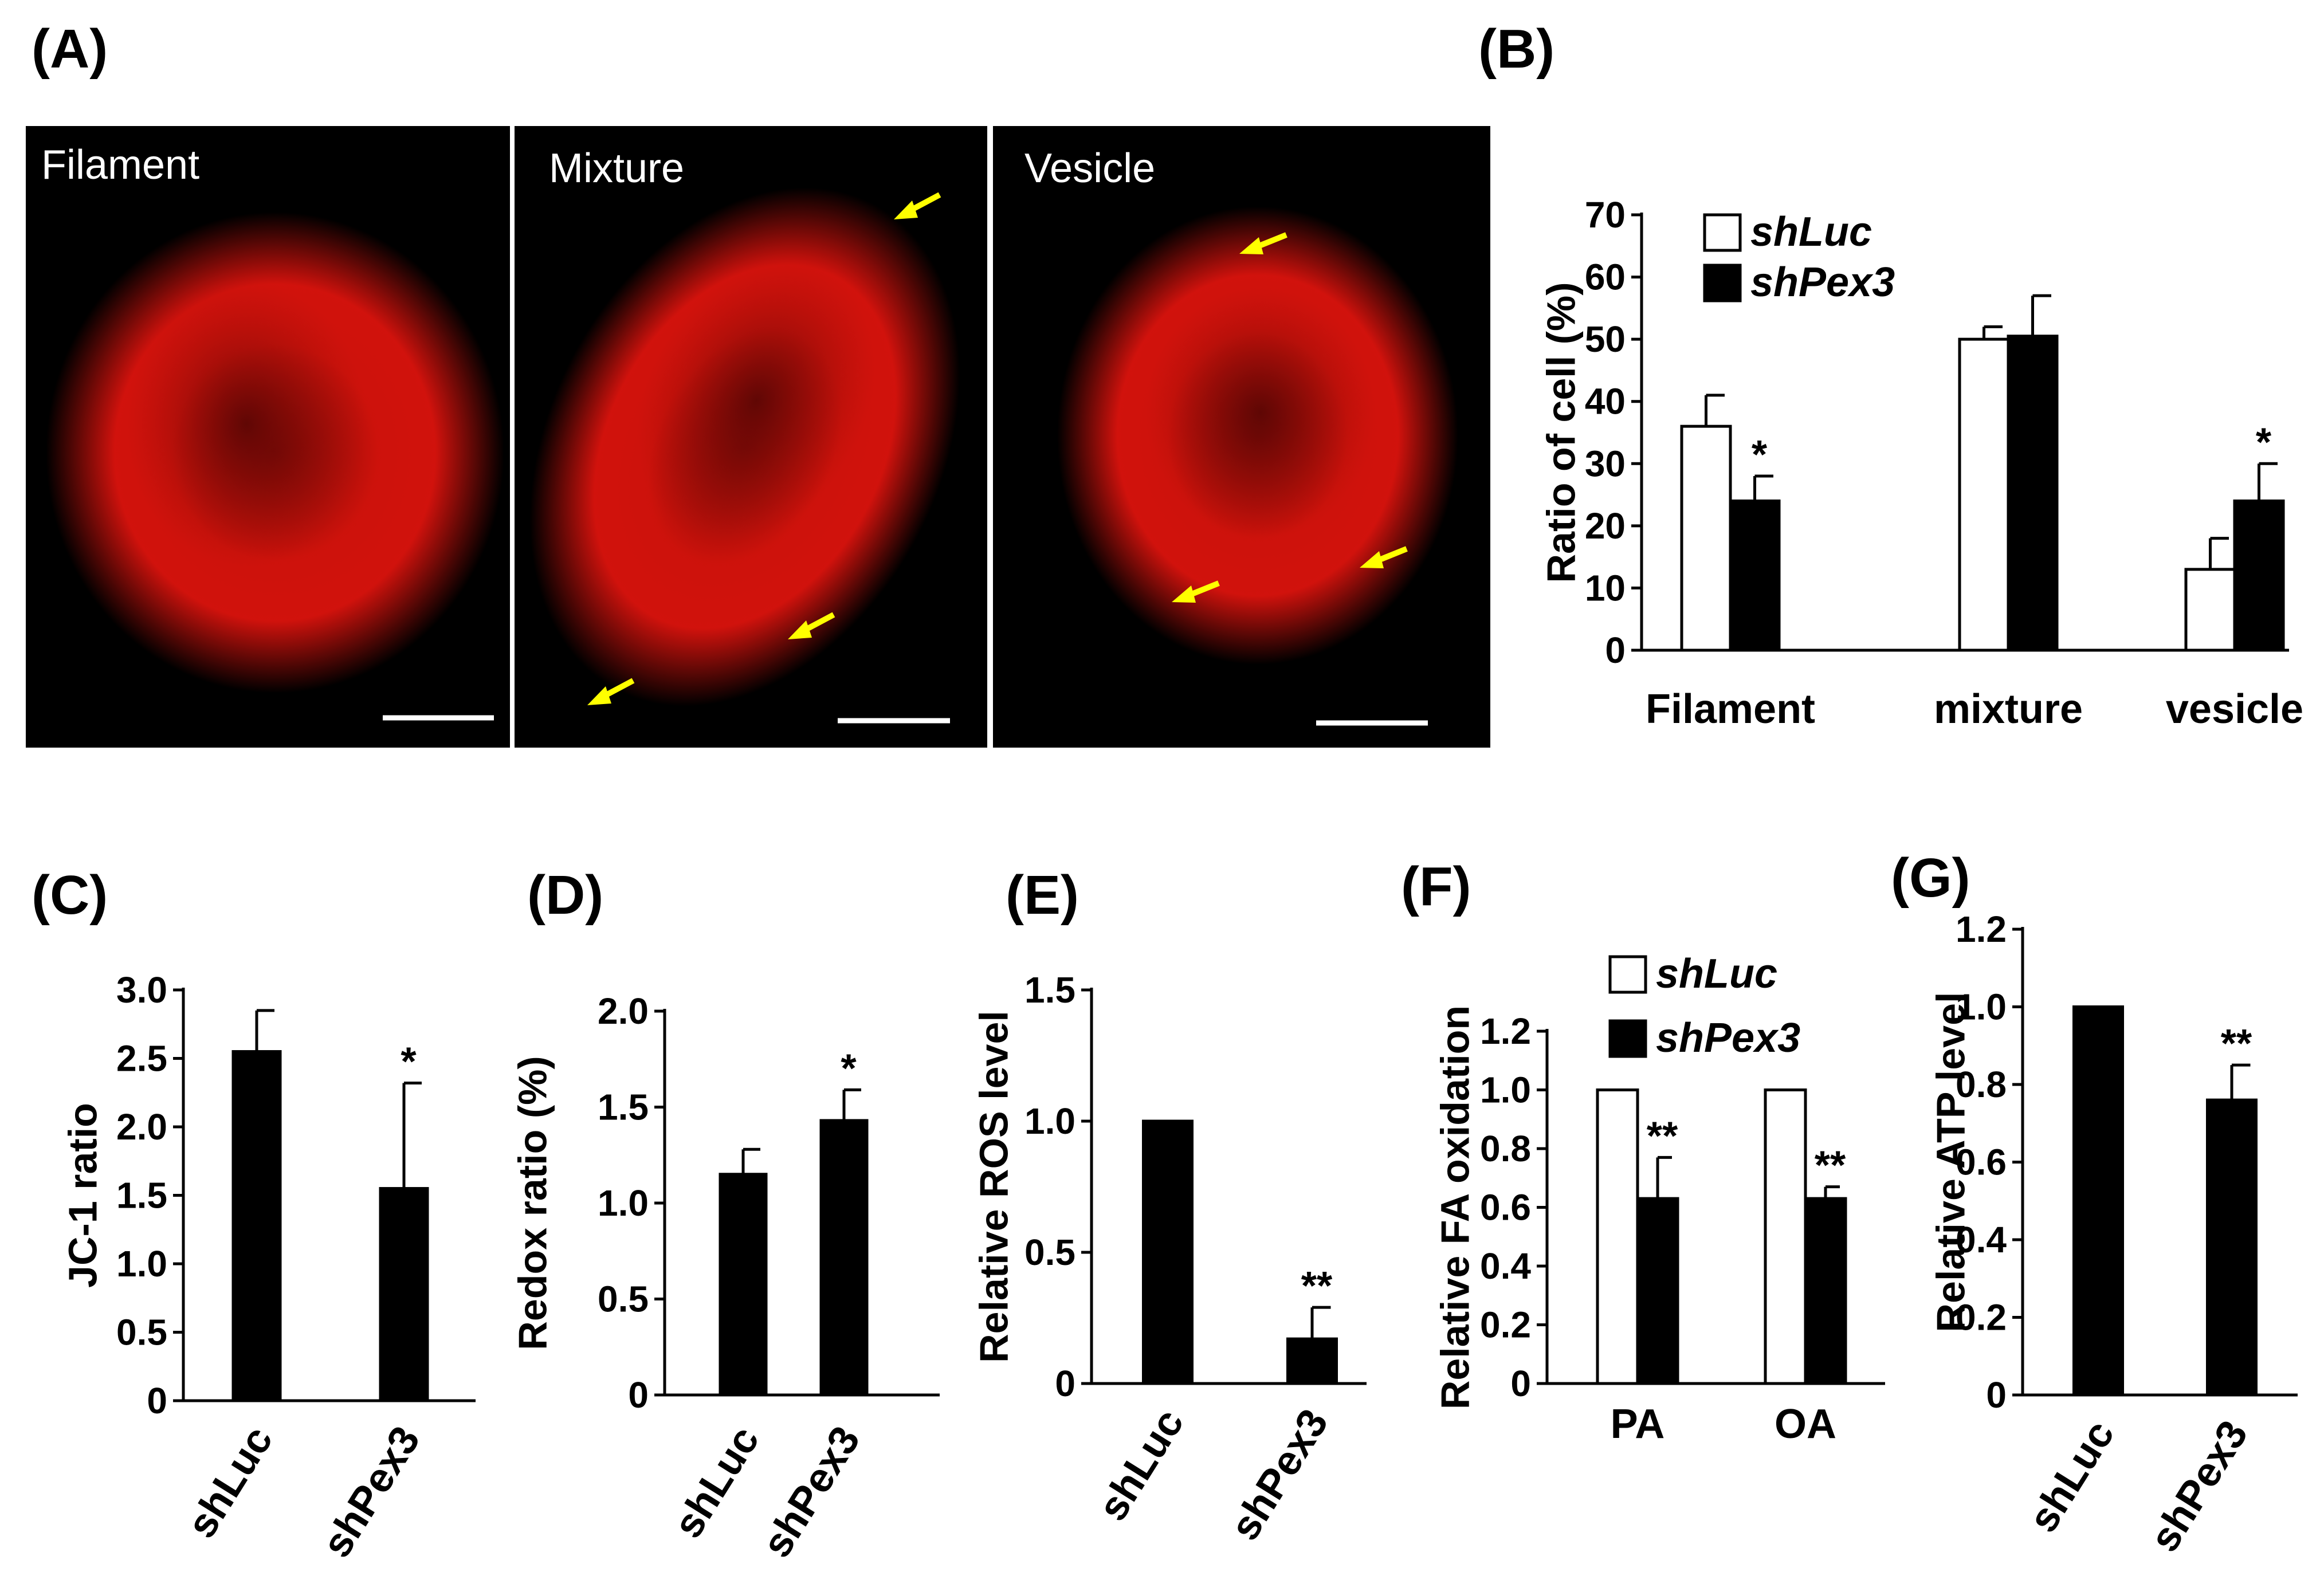 Image resolution: width=2324 pixels, height=1576 pixels. I want to click on y-tick-label: 70, so click(1606, 214).